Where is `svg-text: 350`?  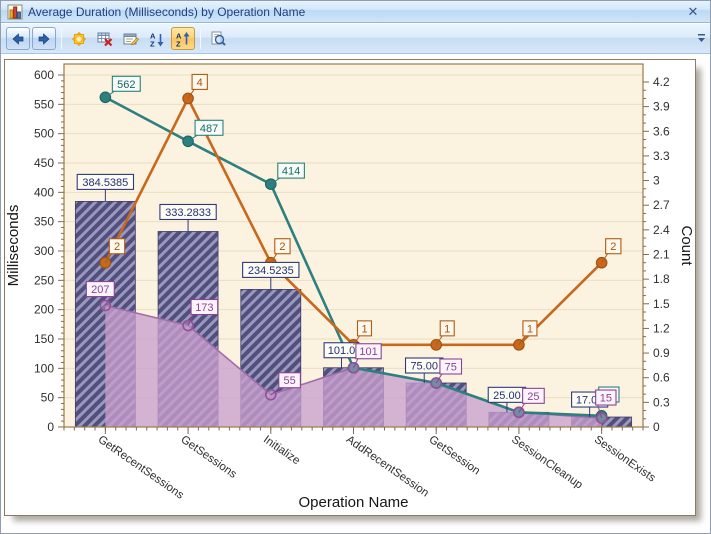 svg-text: 350 is located at coordinates (44, 222).